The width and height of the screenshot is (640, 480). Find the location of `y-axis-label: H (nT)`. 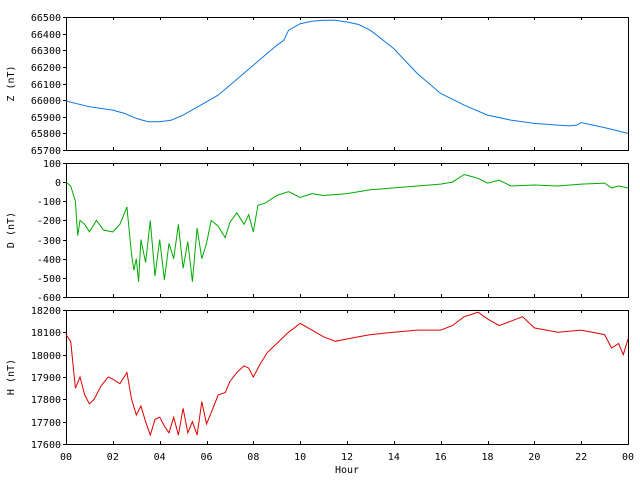

y-axis-label: H (nT) is located at coordinates (11, 377).